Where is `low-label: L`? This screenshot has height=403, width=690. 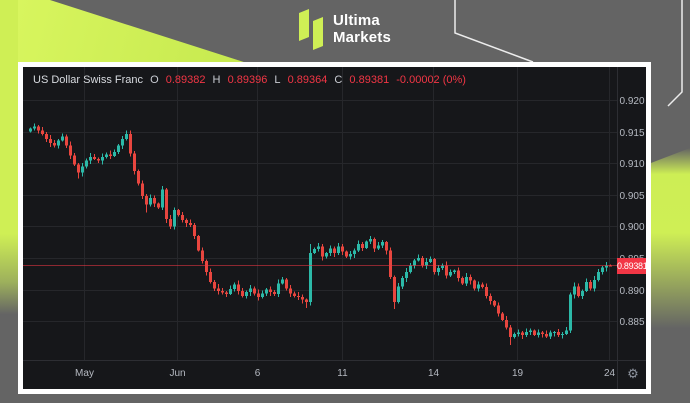
low-label: L is located at coordinates (277, 80).